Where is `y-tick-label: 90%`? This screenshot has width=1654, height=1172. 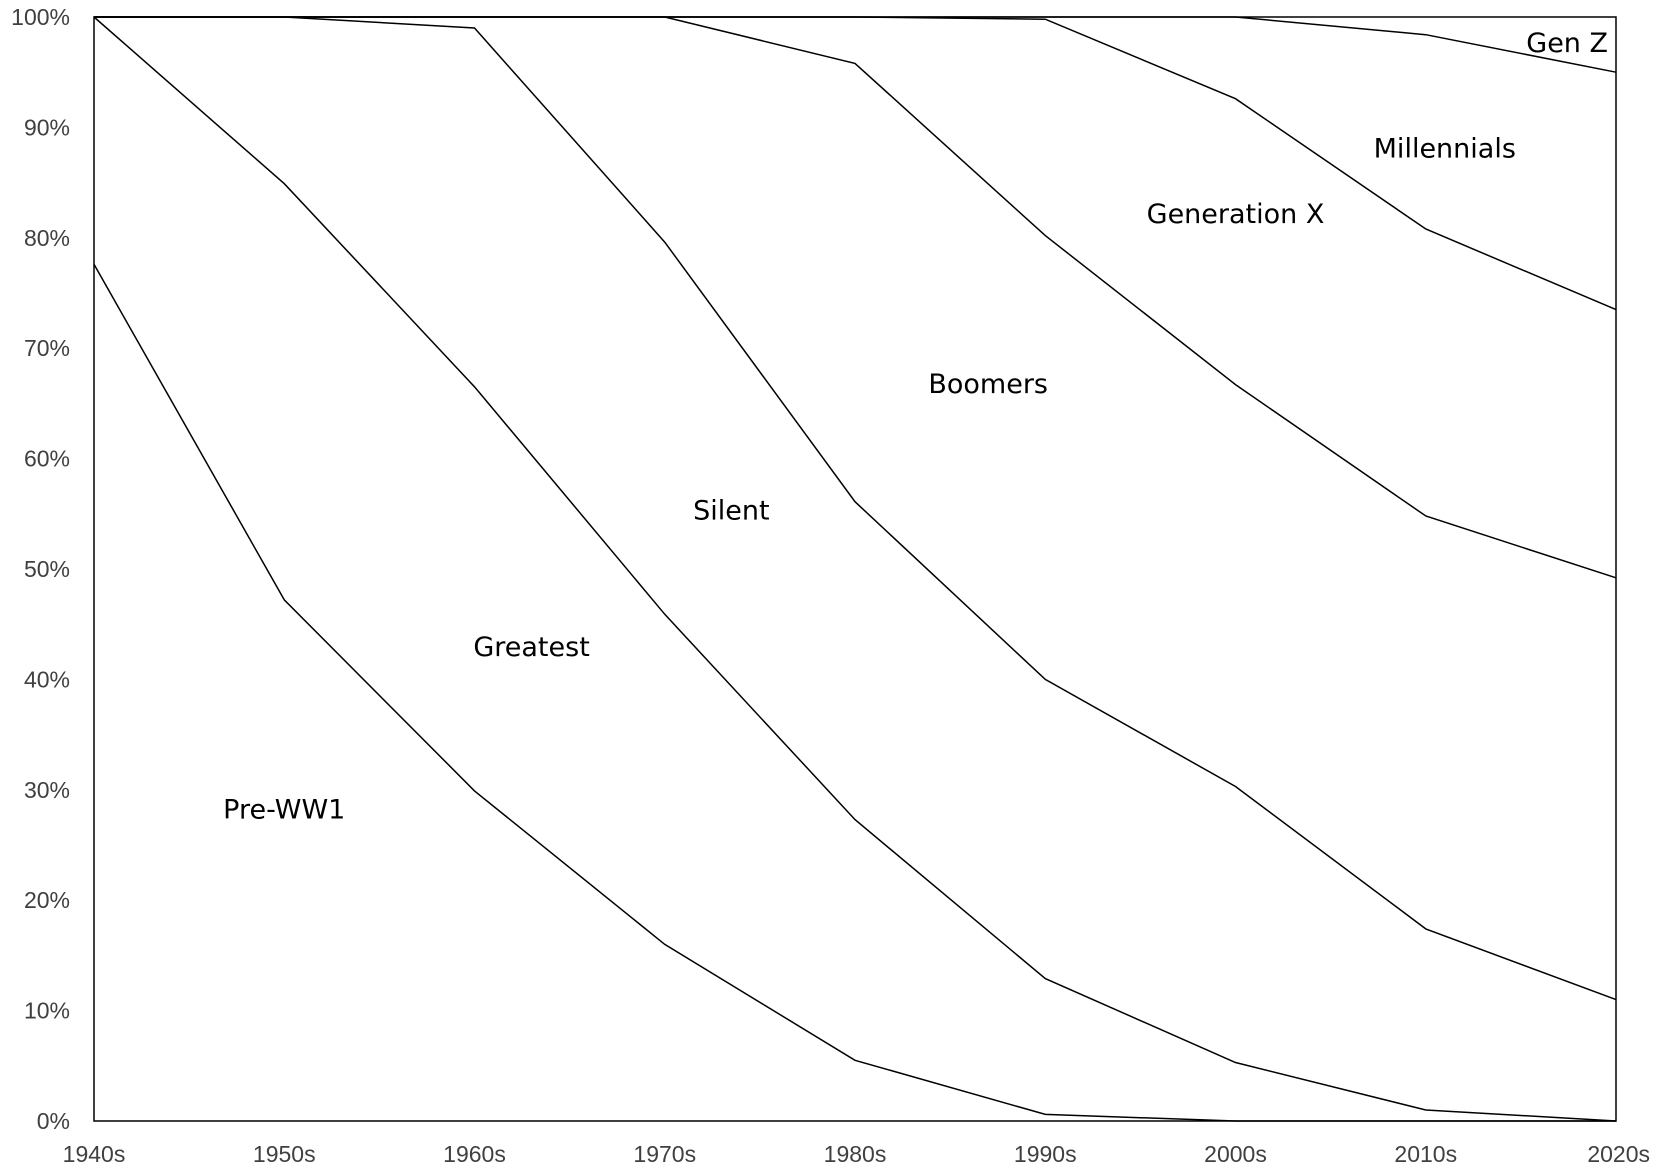 y-tick-label: 90% is located at coordinates (47, 127).